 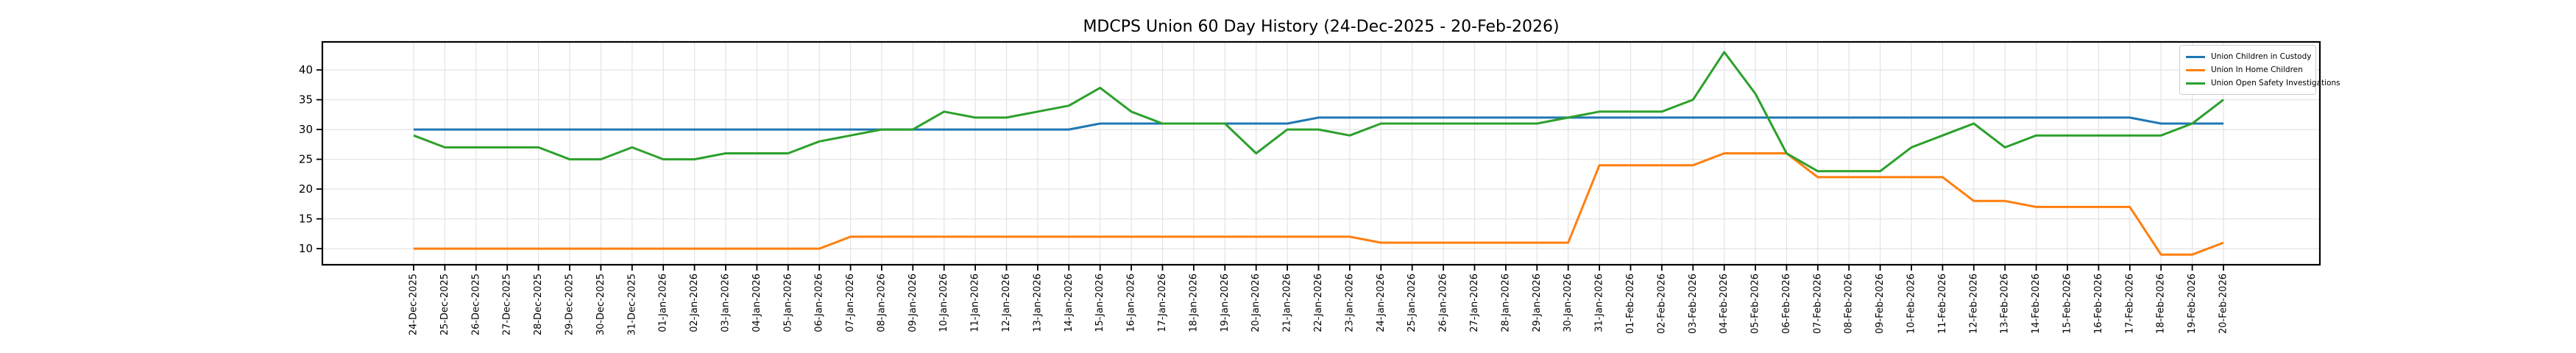 I want to click on legend-entry-children-in-custody: Union Children in Custody, so click(x=2249, y=57).